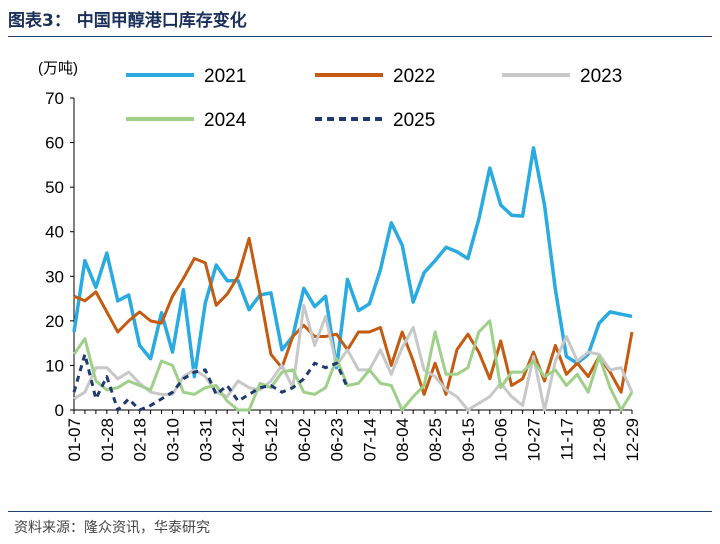 The width and height of the screenshot is (720, 544). I want to click on x-tick-label: 02-18, so click(140, 439).